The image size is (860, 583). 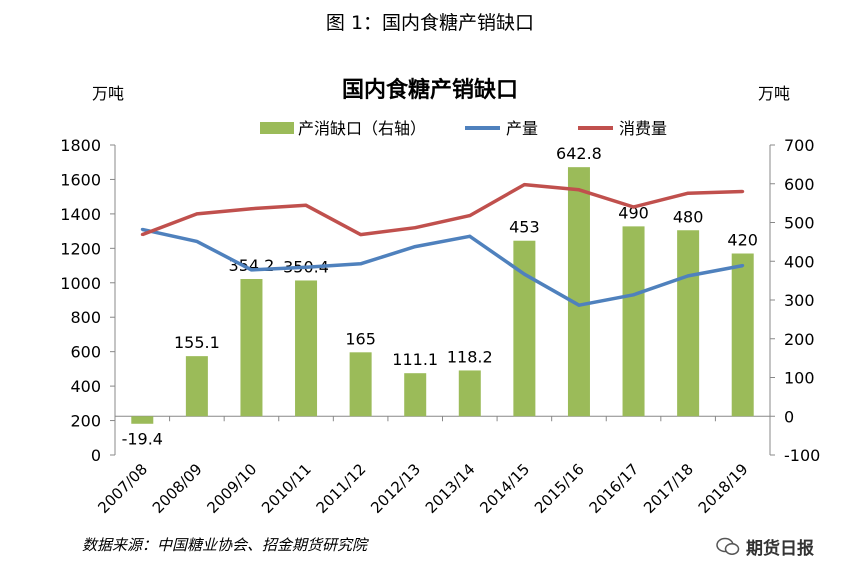 I want to click on bar-data-label: 453, so click(x=524, y=227).